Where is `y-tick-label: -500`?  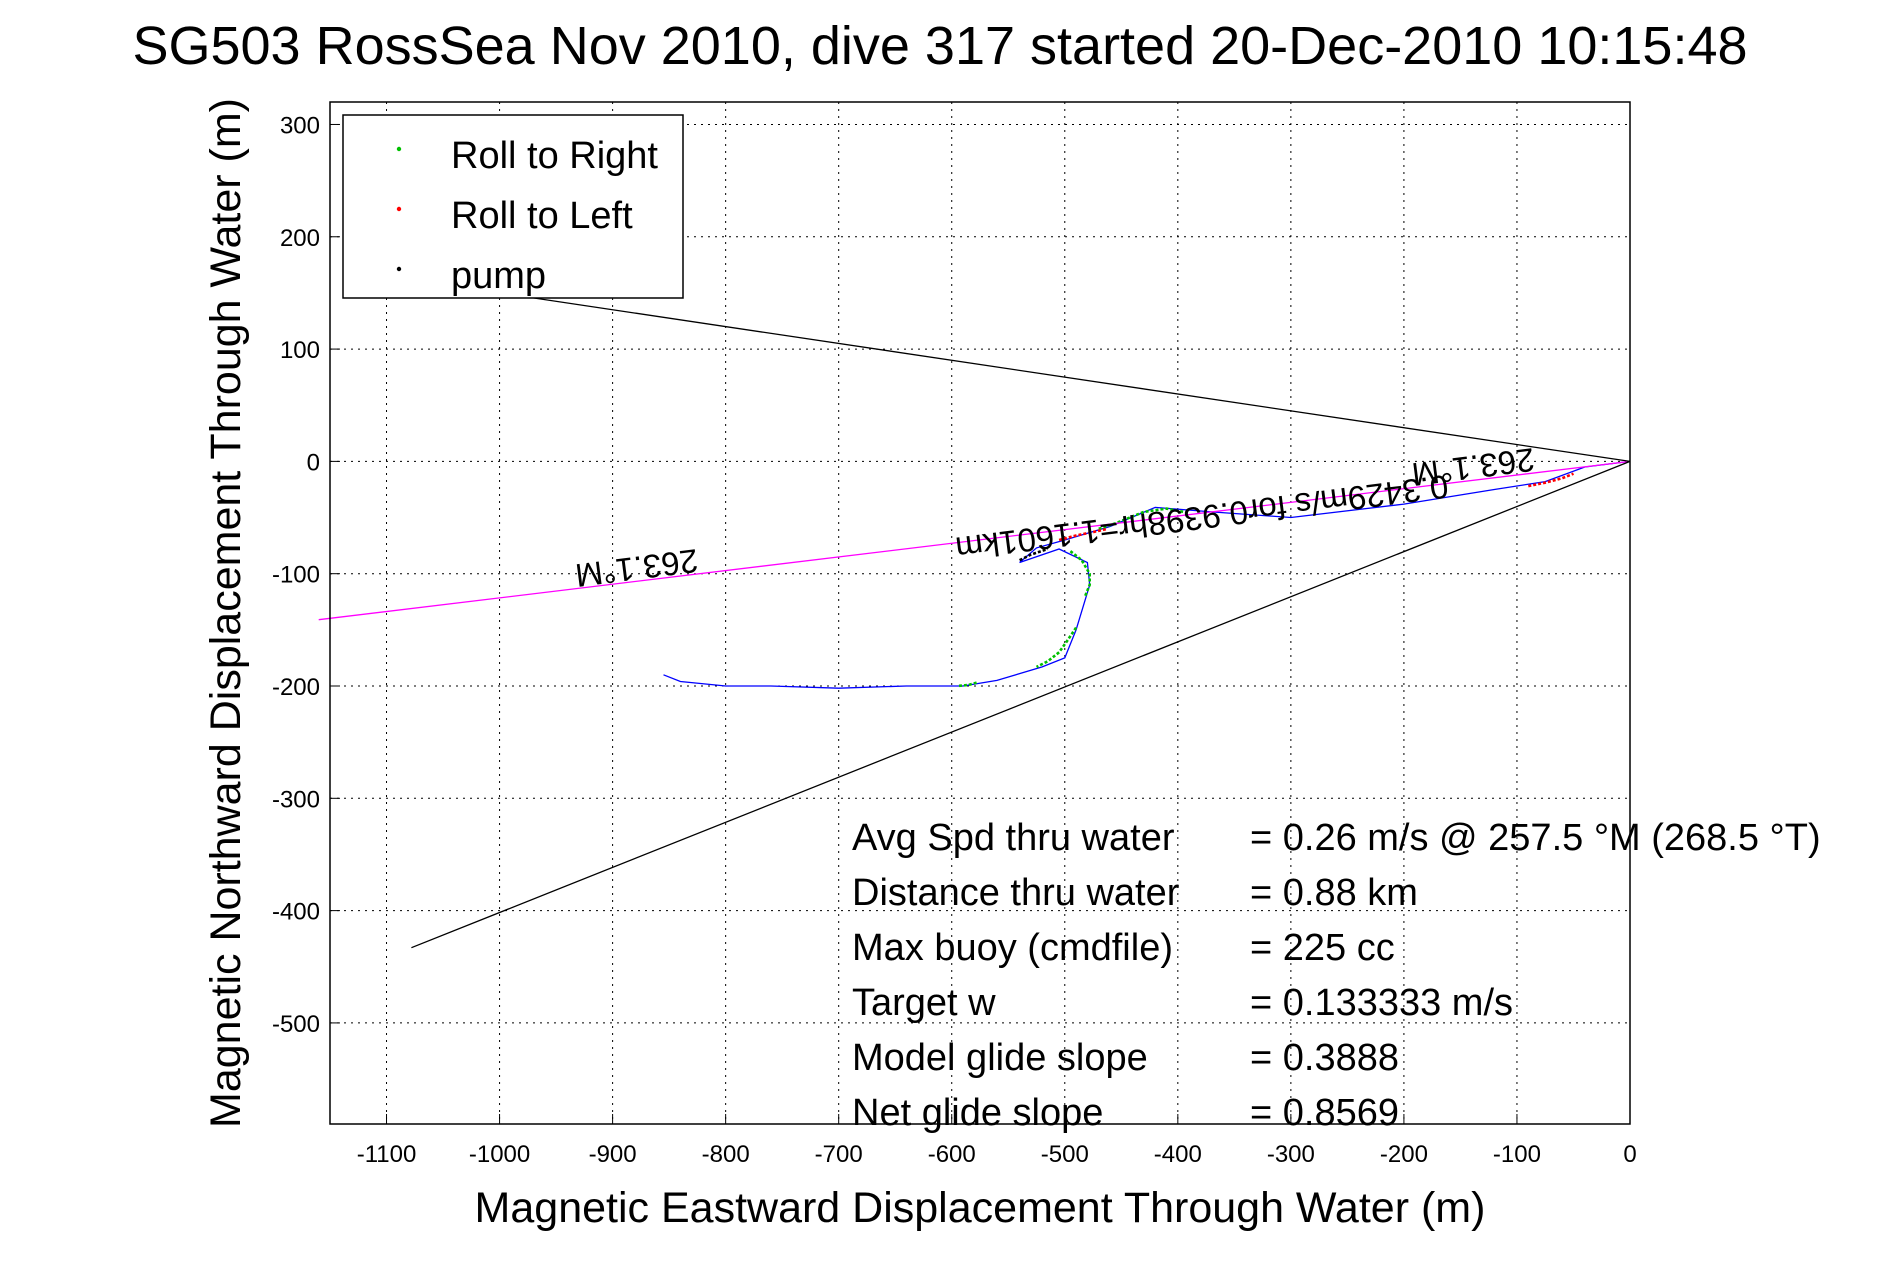
y-tick-label: -500 is located at coordinates (296, 1024).